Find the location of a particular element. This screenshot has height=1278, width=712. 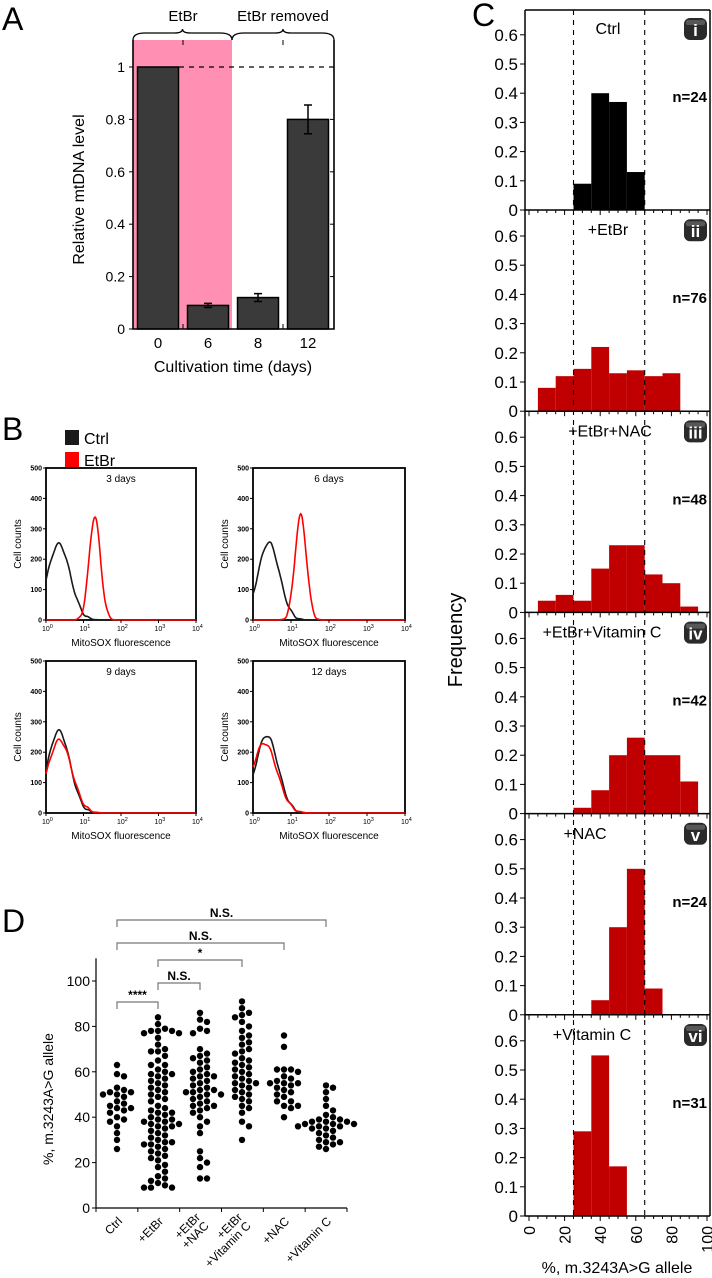

x-tick-label: 10⁴ is located at coordinates (406, 821).